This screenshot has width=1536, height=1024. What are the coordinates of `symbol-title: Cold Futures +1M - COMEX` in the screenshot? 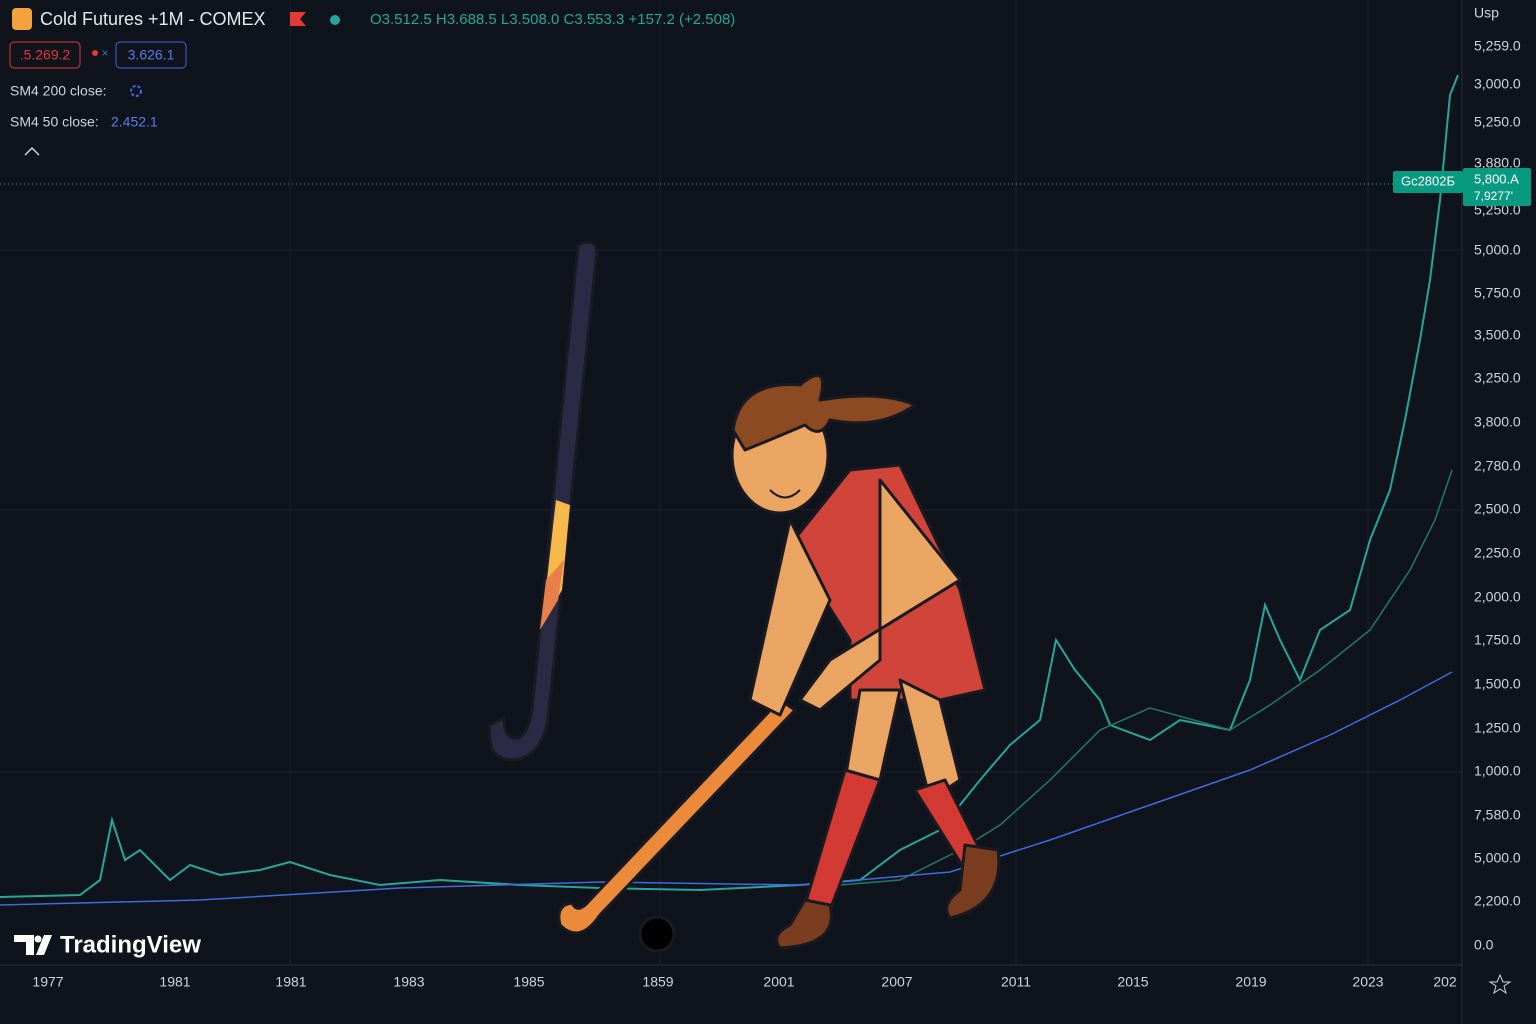 It's located at (153, 19).